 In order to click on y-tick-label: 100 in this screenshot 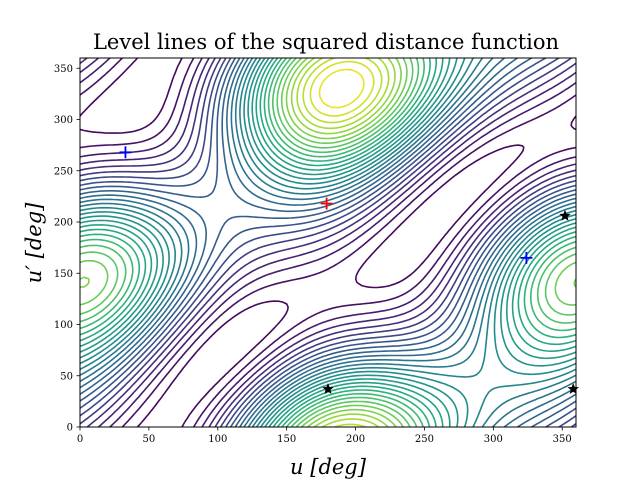, I will do `click(63, 325)`.